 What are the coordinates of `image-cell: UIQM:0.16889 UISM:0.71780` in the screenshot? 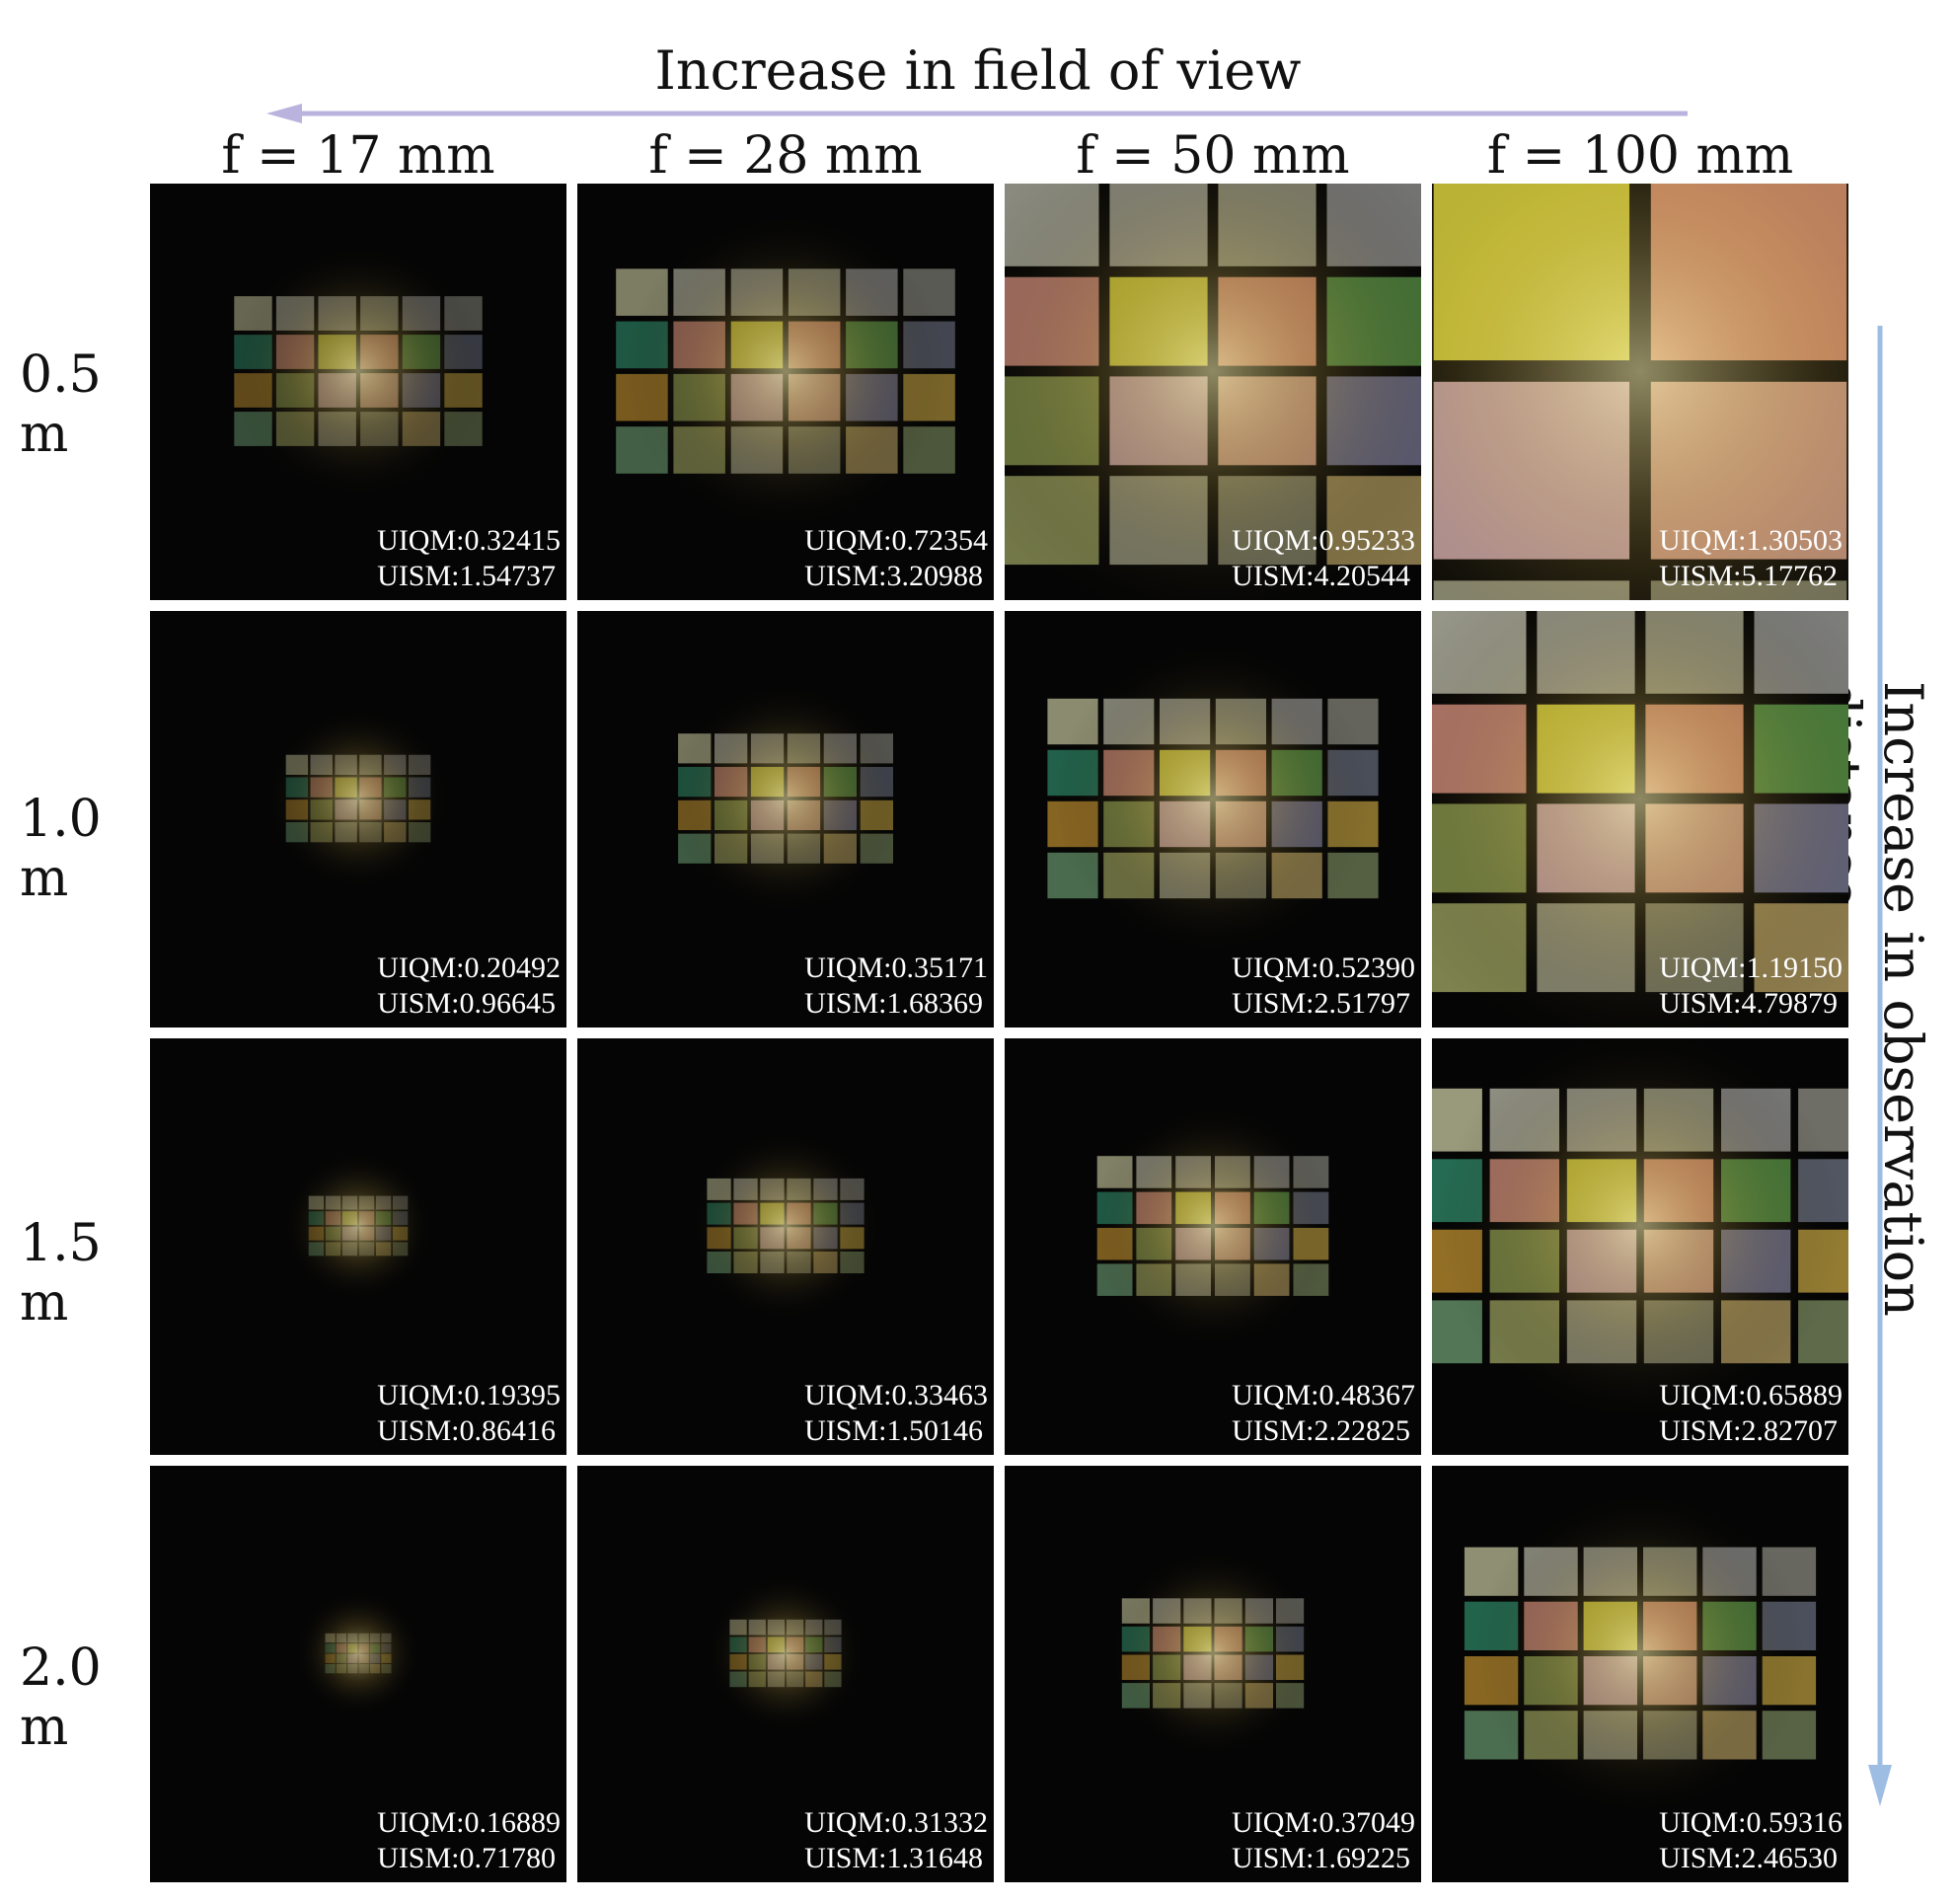 It's located at (358, 1674).